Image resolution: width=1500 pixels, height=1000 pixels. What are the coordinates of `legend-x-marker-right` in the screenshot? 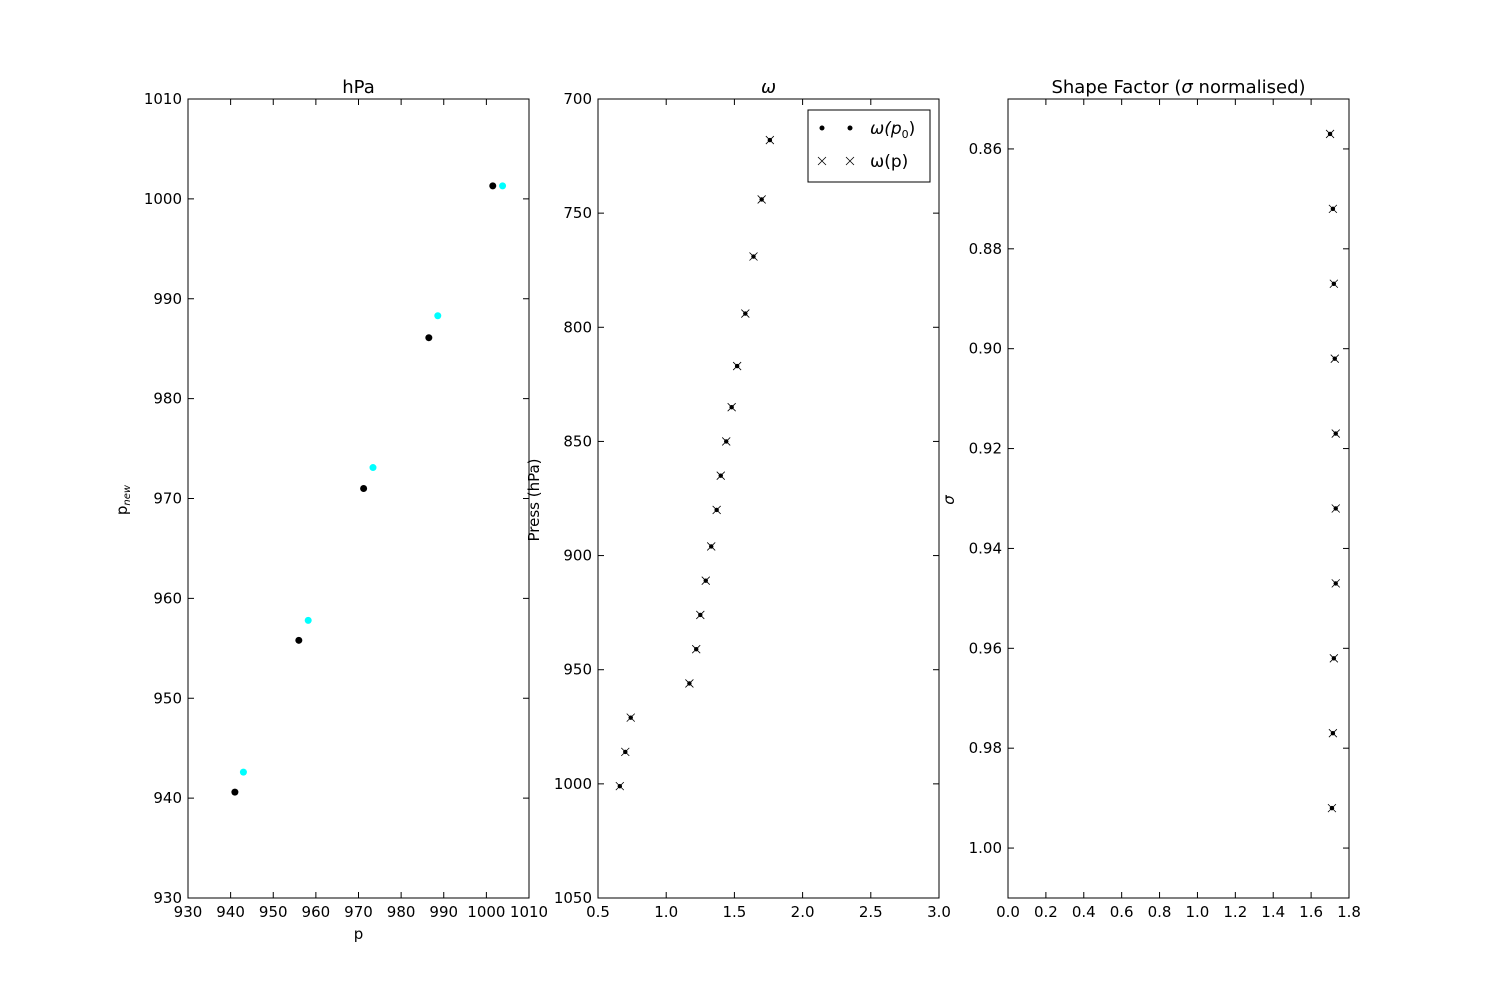 It's located at (850, 161).